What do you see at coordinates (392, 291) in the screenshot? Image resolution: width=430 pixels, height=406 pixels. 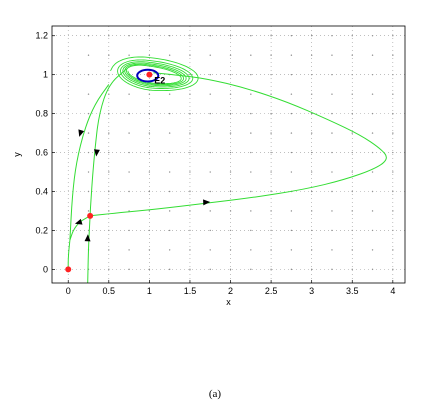 I see `x-tick-label-8: 4` at bounding box center [392, 291].